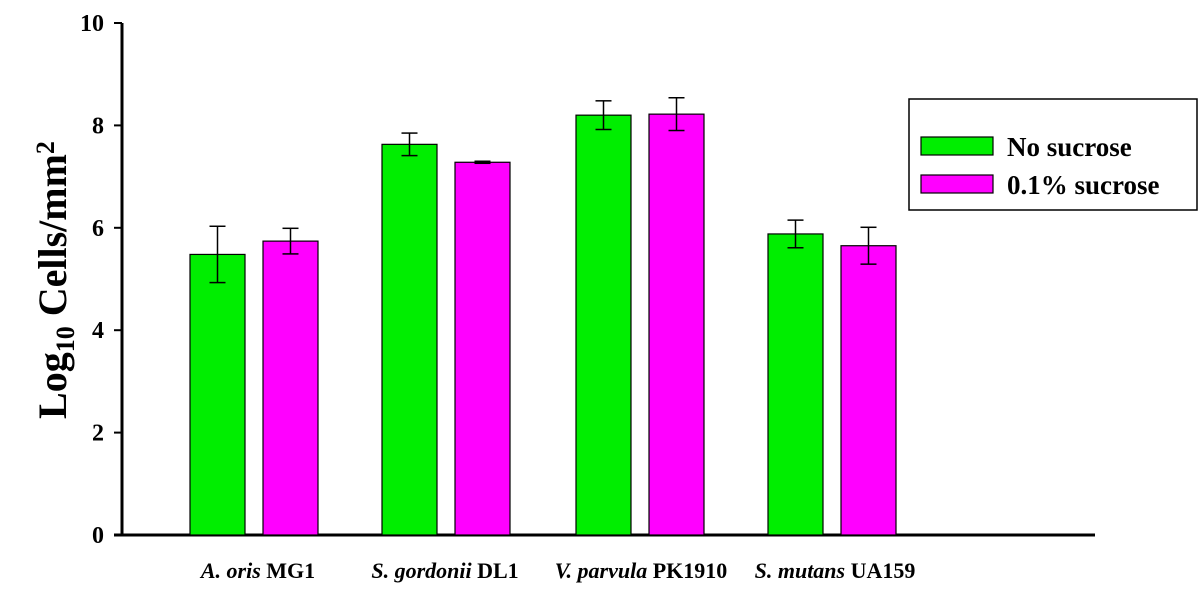 The image size is (1198, 594). I want to click on x-category-label: S. gordonii DL1, so click(444, 570).